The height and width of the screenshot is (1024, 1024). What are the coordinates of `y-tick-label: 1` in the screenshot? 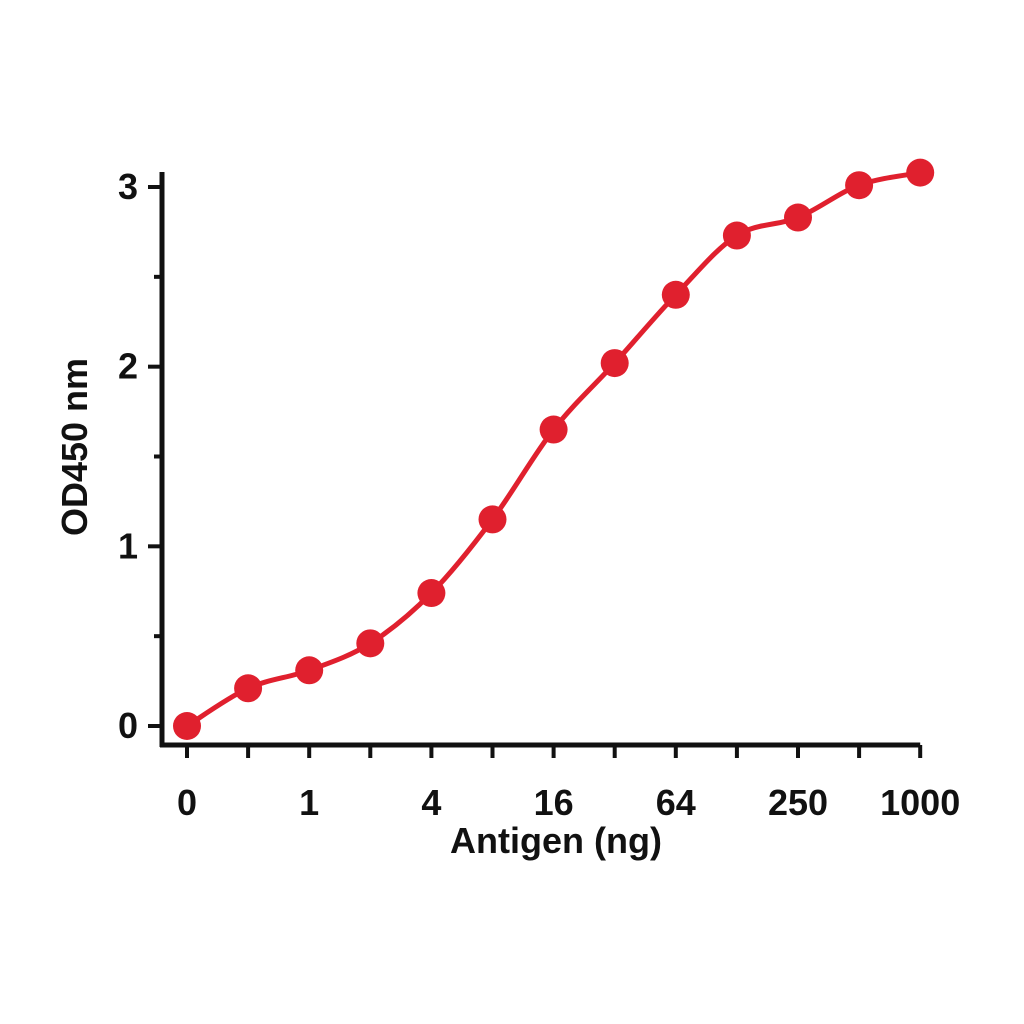 It's located at (128, 545).